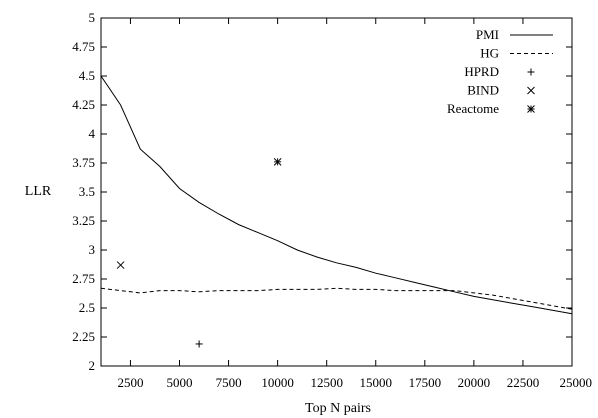 The image size is (598, 418). What do you see at coordinates (130, 382) in the screenshot?
I see `x-tick-label: 2500` at bounding box center [130, 382].